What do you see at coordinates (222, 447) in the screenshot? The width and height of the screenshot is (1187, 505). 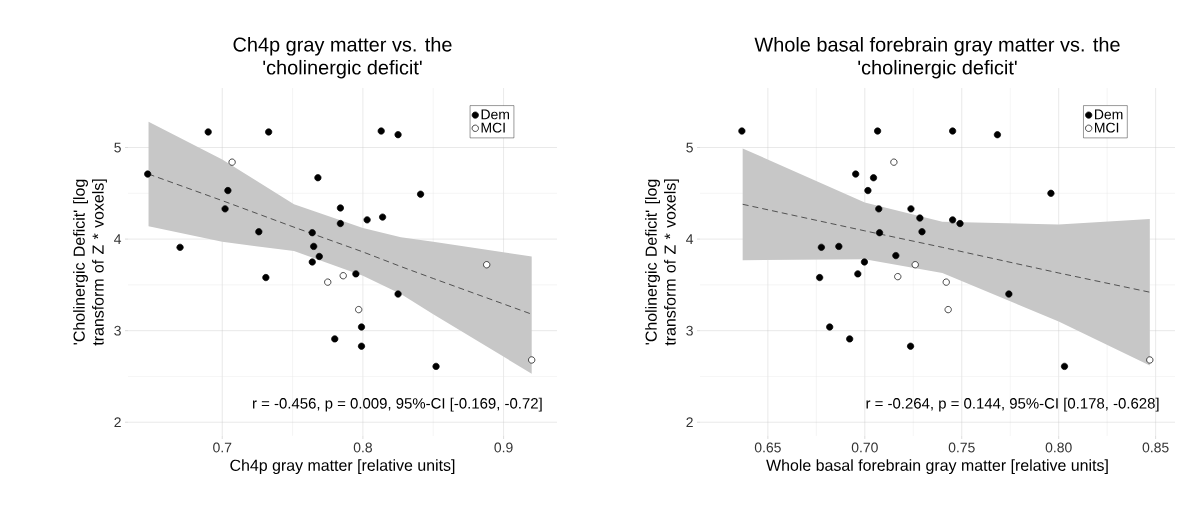 I see `x-tick-label: 0.7` at bounding box center [222, 447].